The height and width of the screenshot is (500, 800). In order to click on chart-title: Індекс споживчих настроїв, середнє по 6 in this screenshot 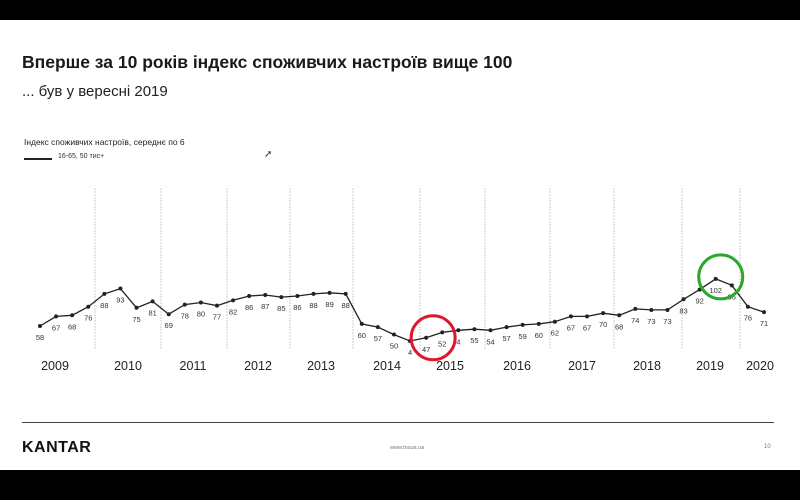, I will do `click(104, 142)`.